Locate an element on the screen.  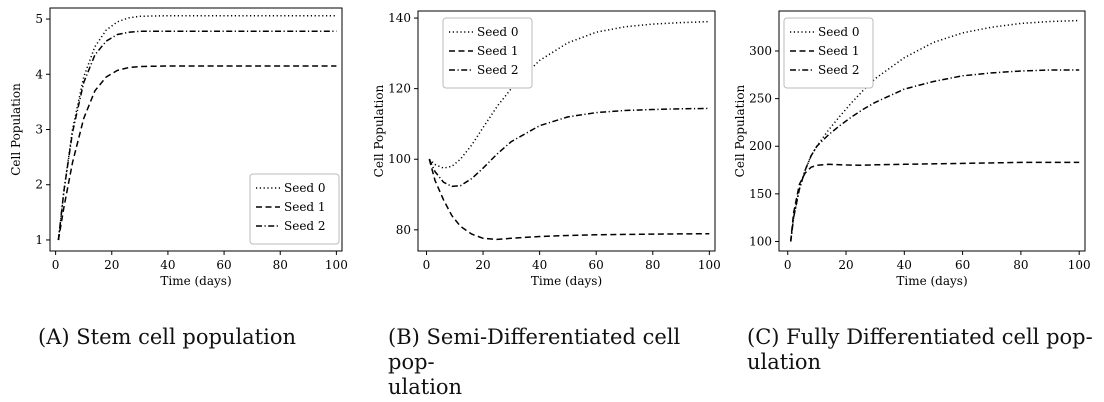
caption-c-text: Fully Differentiated cell pop- is located at coordinates (939, 337).